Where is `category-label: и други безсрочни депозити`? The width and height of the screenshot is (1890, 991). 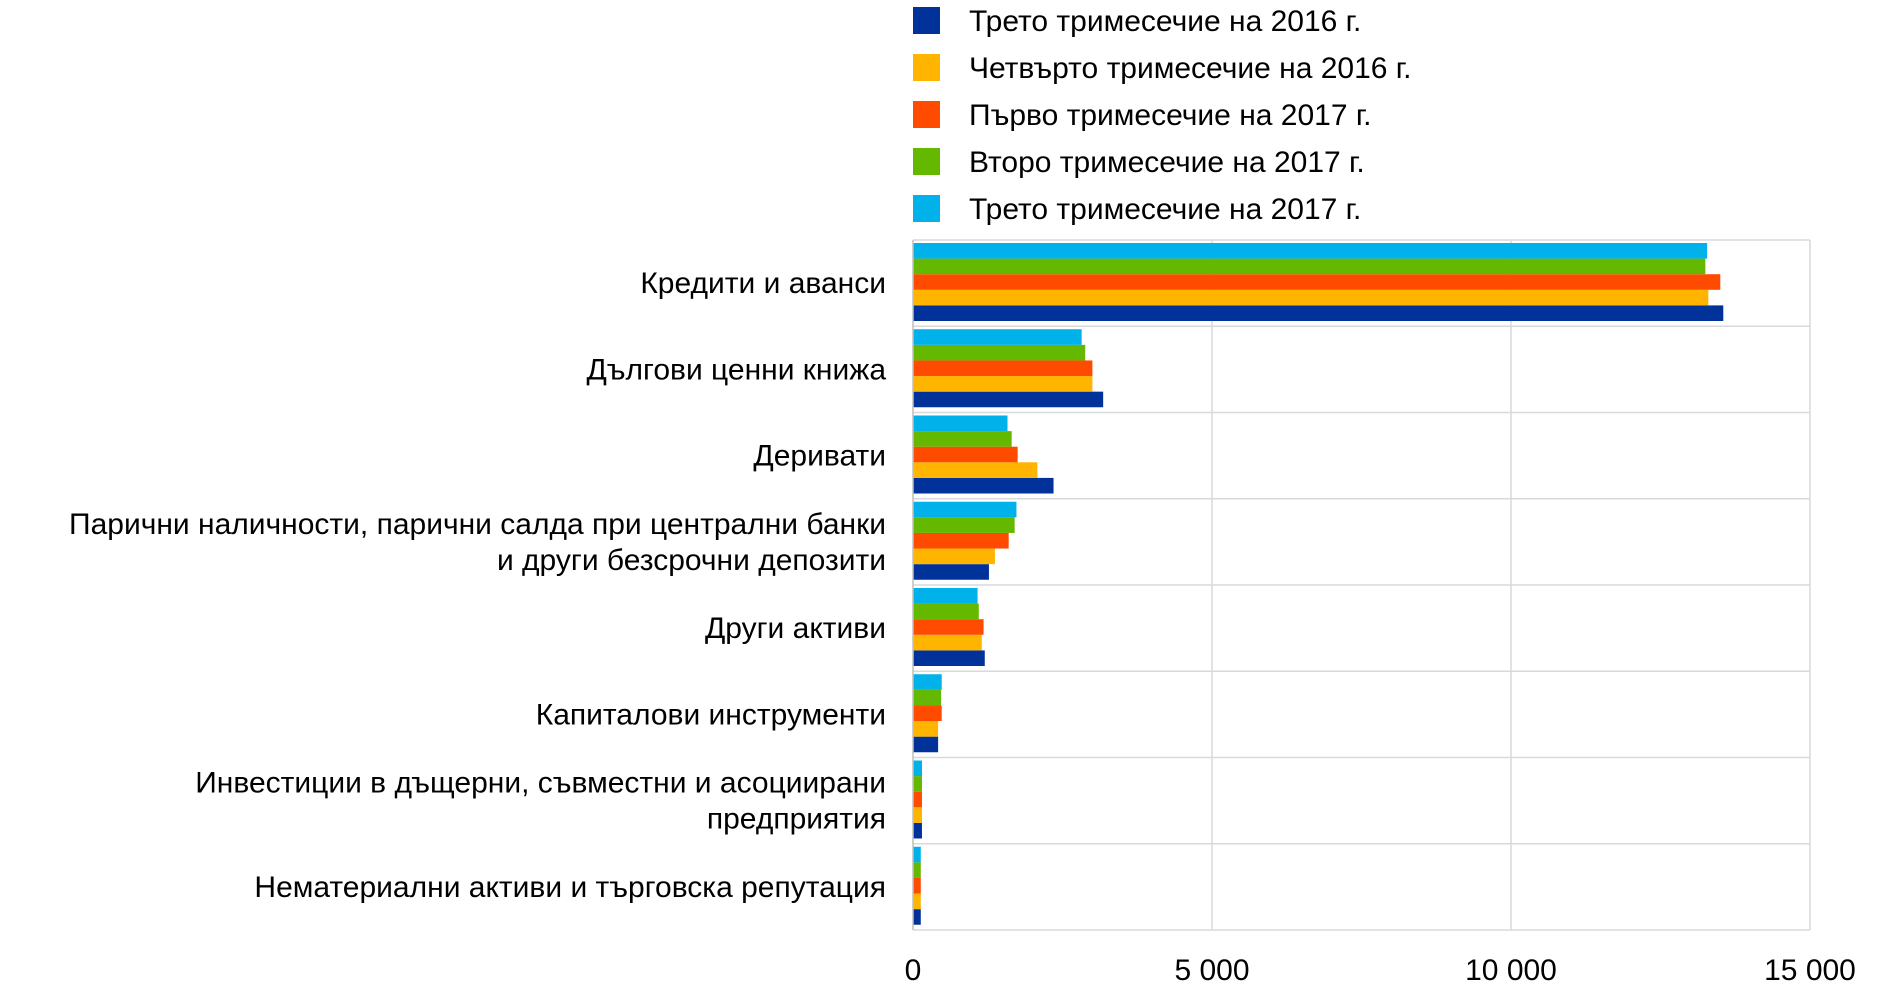
category-label: и други безсрочни депозити is located at coordinates (691, 560).